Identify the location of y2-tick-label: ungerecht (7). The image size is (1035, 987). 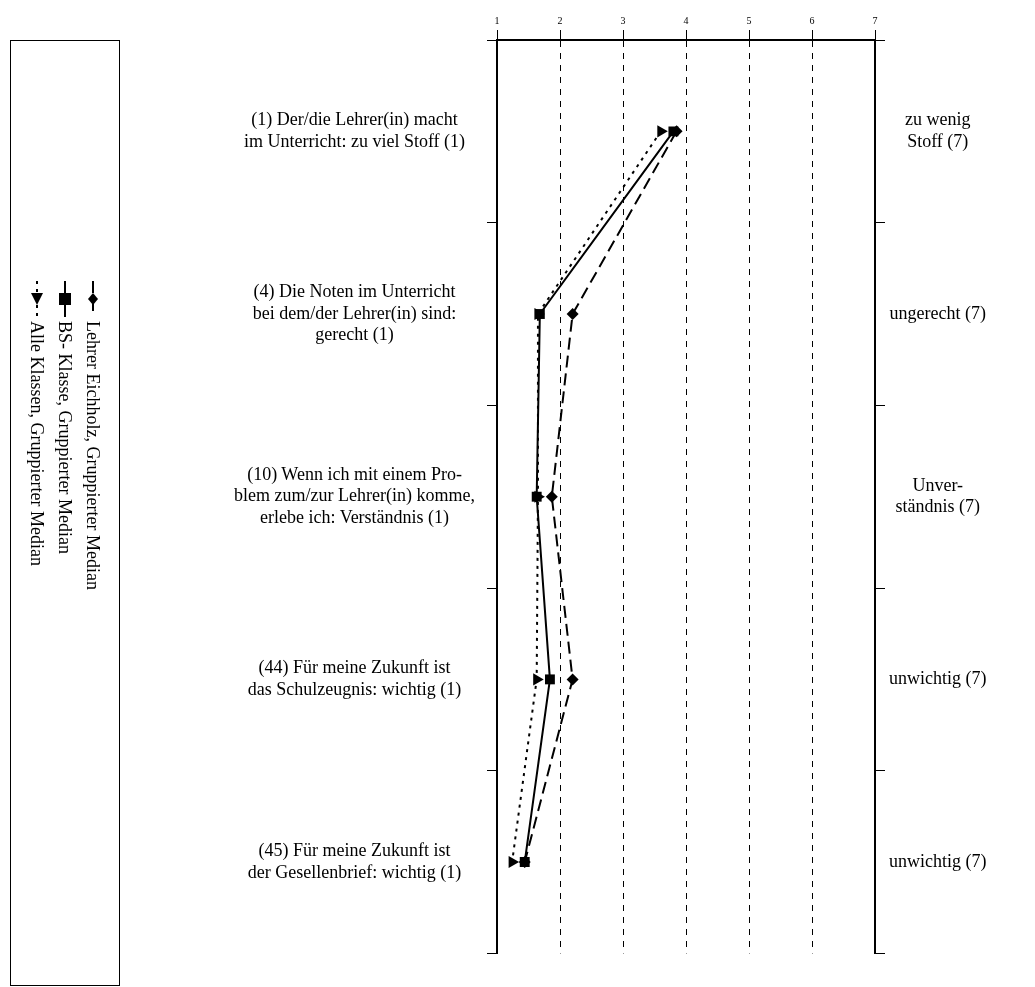
(937, 313).